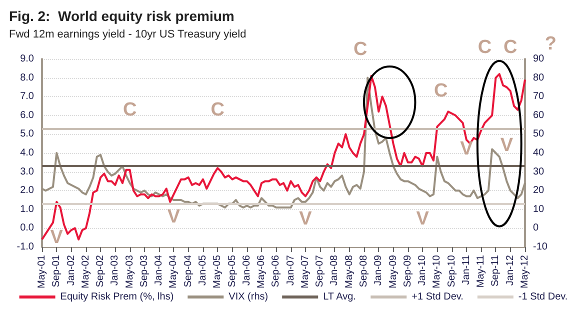 Image resolution: width=587 pixels, height=329 pixels. I want to click on y2-tick-label: 40, so click(539, 153).